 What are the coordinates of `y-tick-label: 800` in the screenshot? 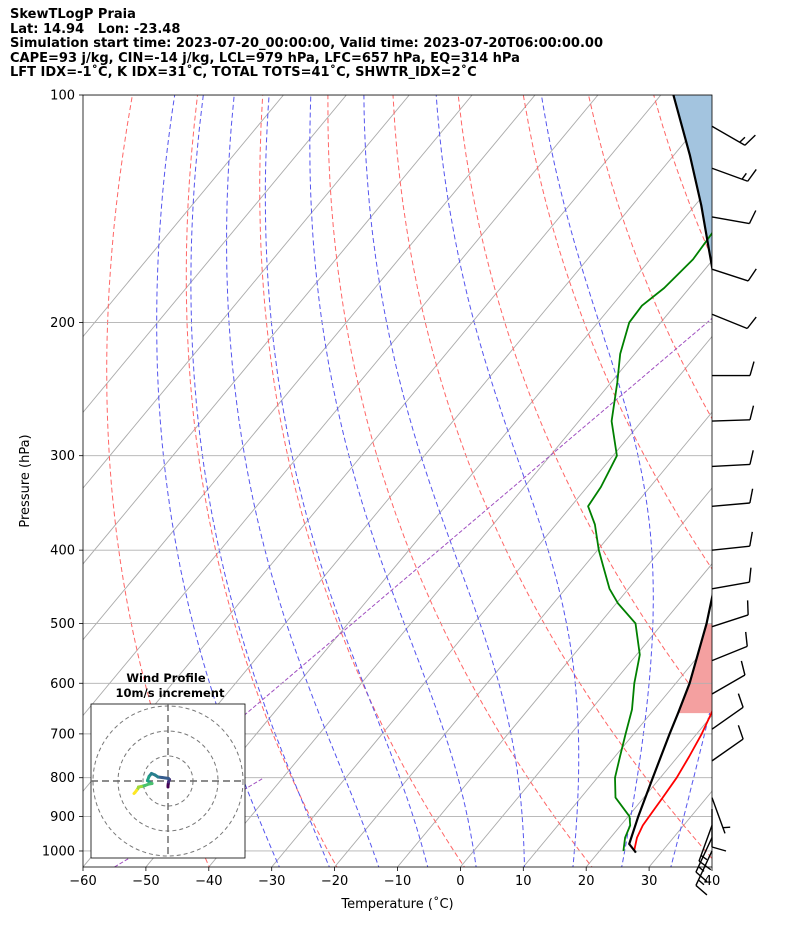 It's located at (62, 778).